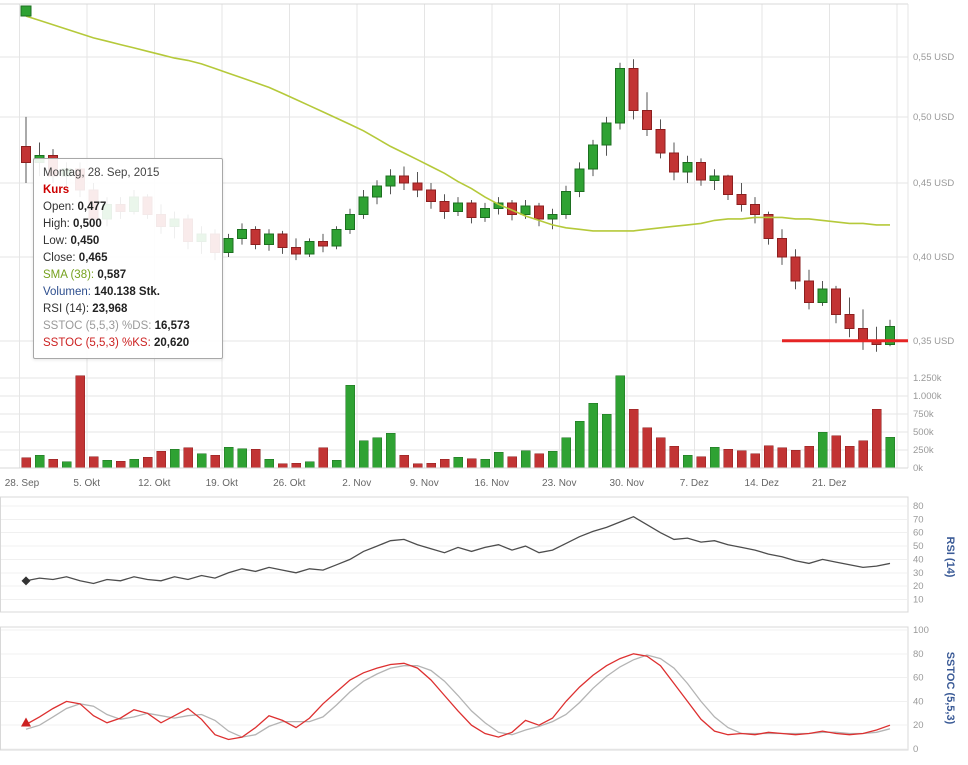 This screenshot has height=765, width=968. Describe the element at coordinates (492, 483) in the screenshot. I see `date-label: 16. Nov` at that location.